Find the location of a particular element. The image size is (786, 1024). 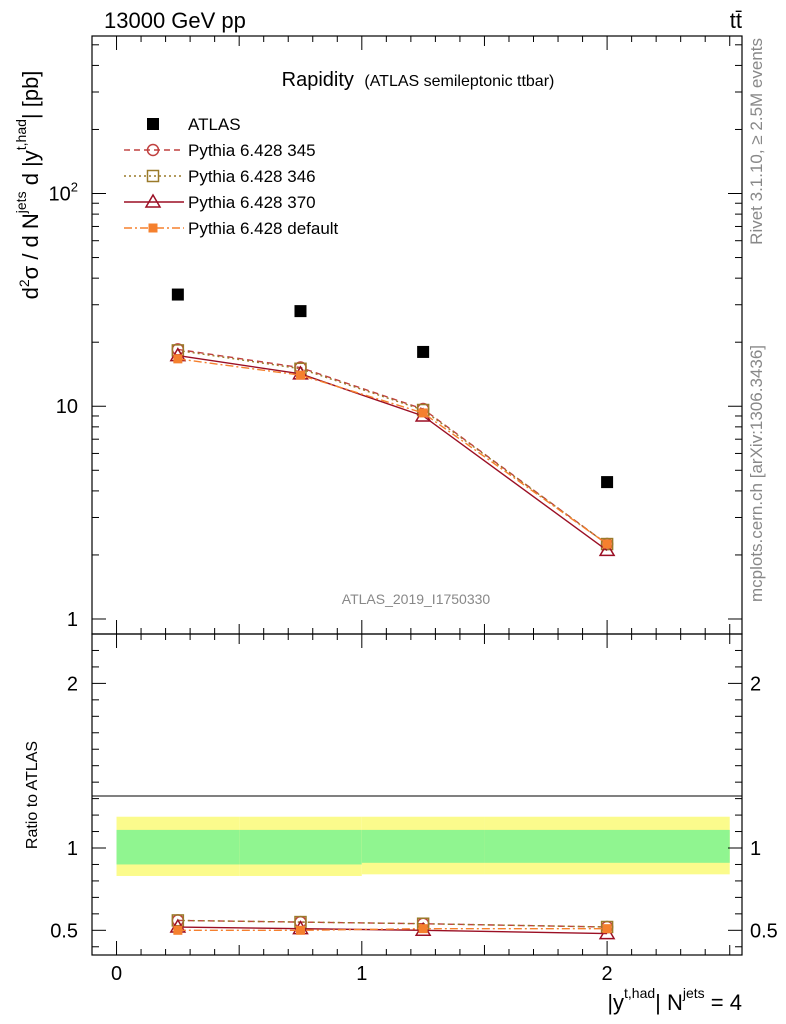

x-tick-label: 1 is located at coordinates (361, 974).